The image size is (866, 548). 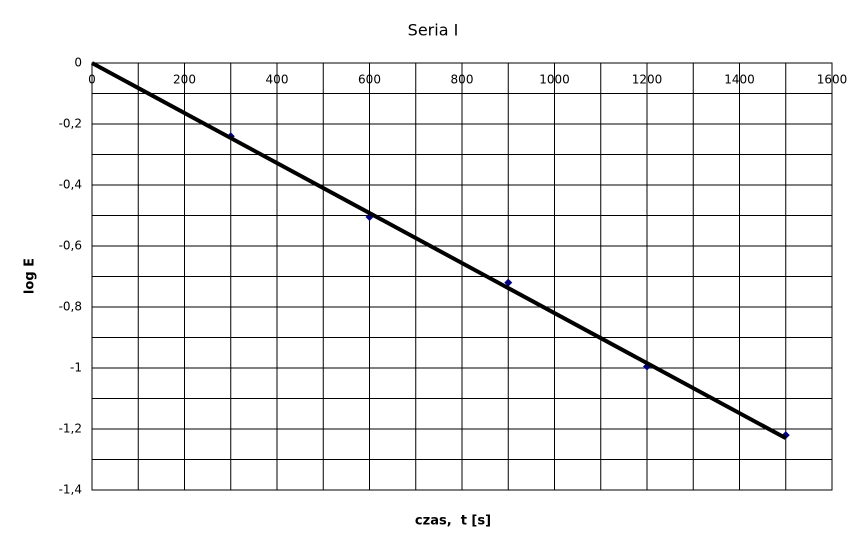 I want to click on y-tick-label: -0,4, so click(x=70, y=185).